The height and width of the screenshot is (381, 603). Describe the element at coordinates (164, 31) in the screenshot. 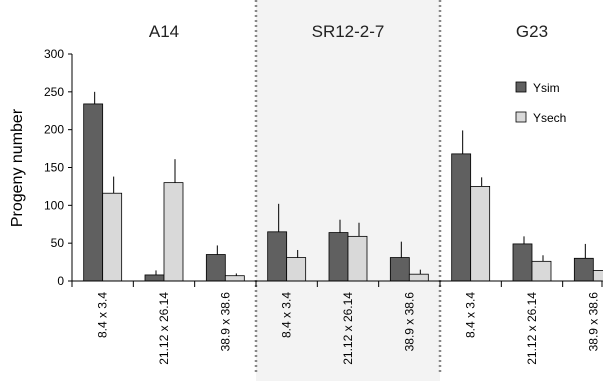

I see `group-label-0: A14` at that location.